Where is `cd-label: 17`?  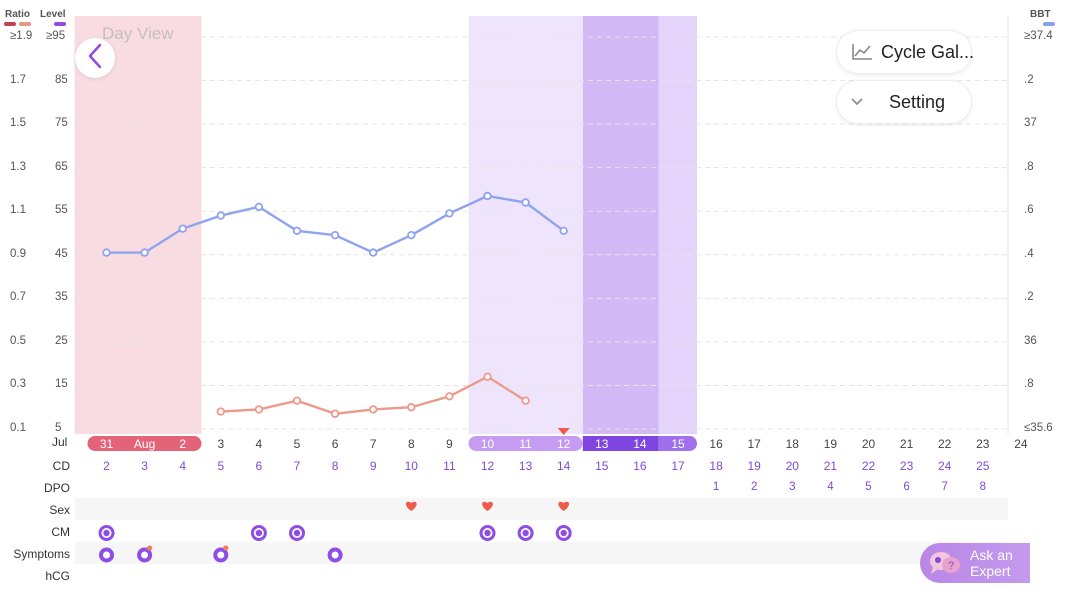 cd-label: 17 is located at coordinates (678, 466).